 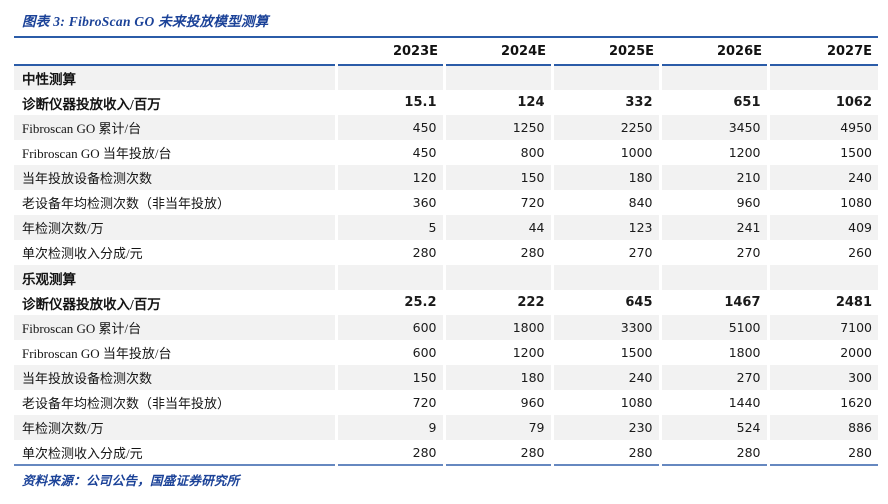 I want to click on table-row: Fribroscan GO 当年投放/台 600 1200 1500 1800 2000, so click(x=446, y=352).